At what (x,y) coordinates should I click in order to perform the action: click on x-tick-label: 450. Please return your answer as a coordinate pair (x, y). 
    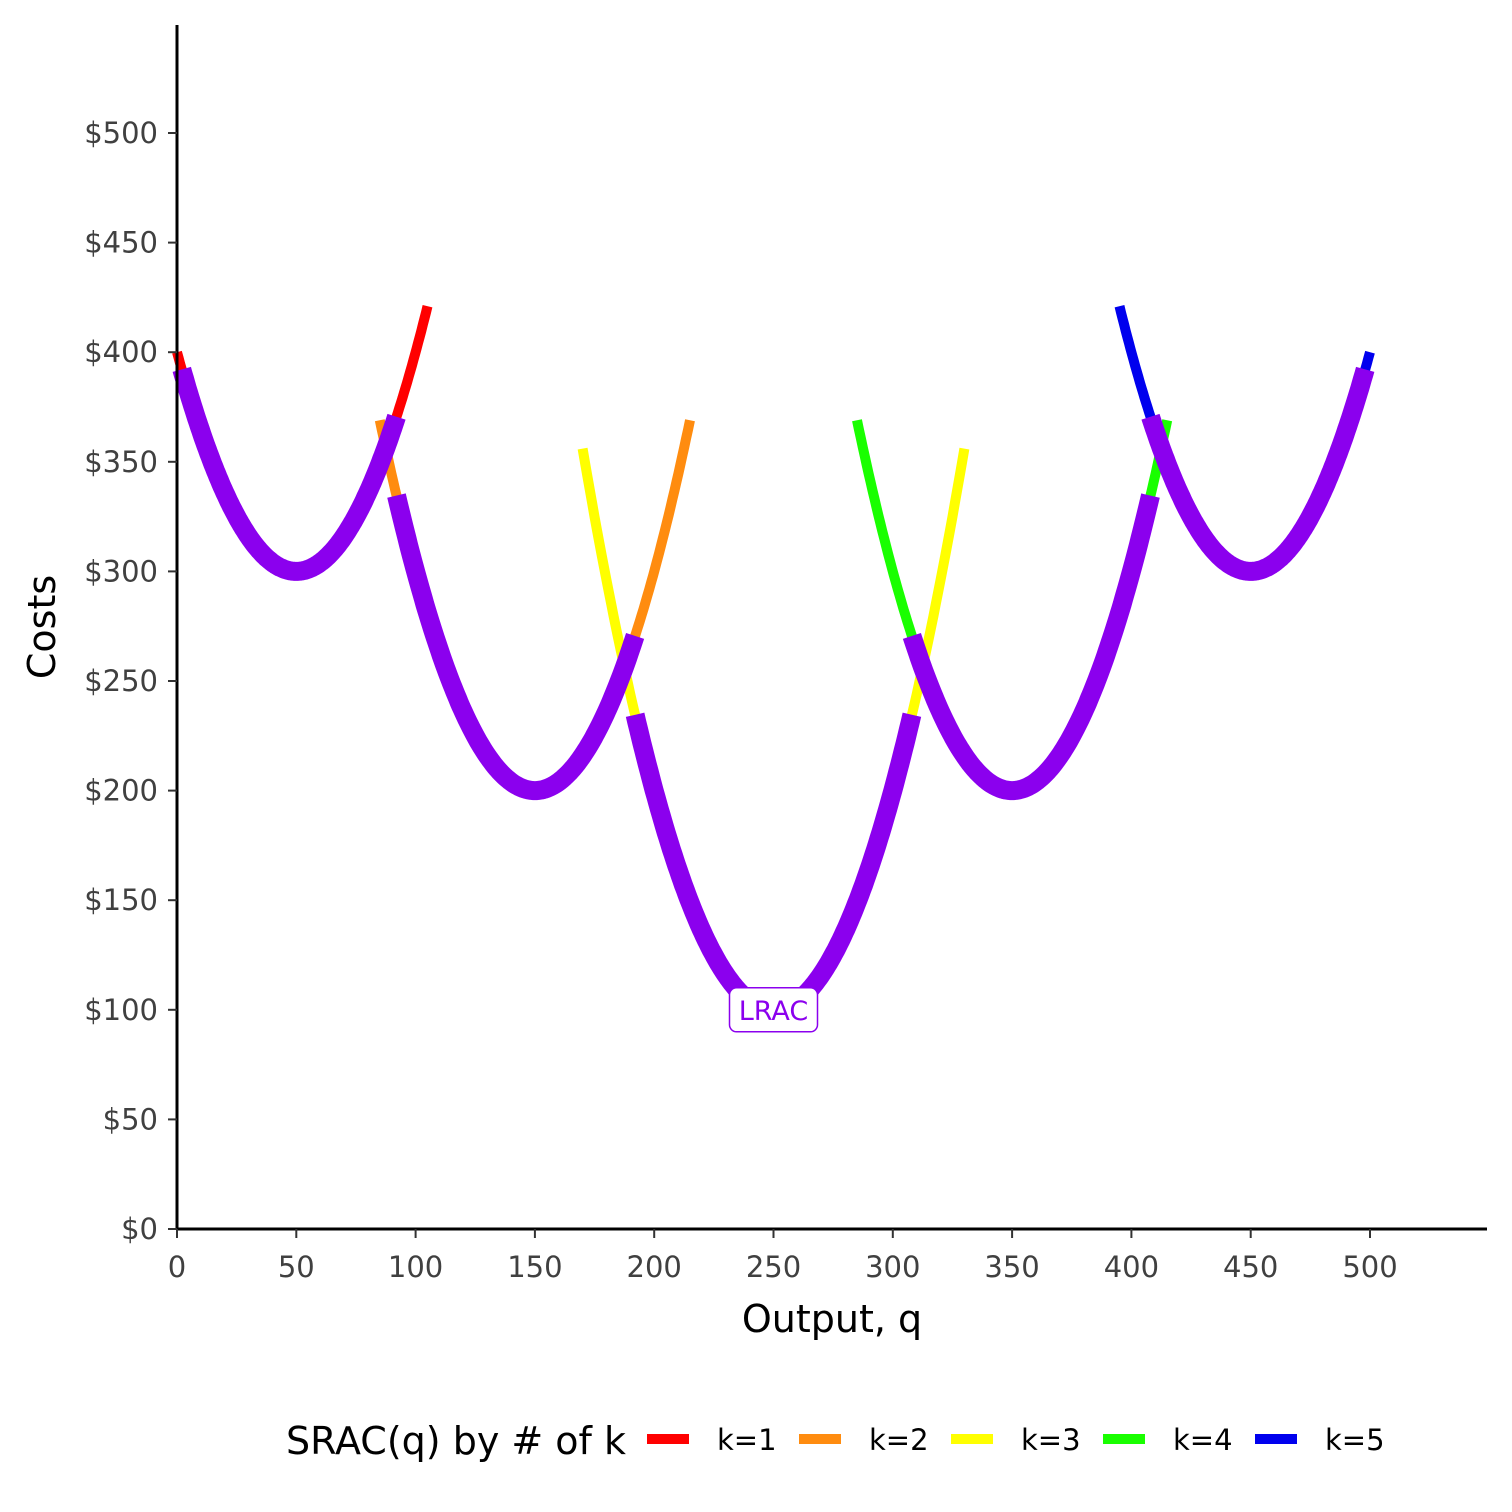
    Looking at the image, I should click on (1250, 1267).